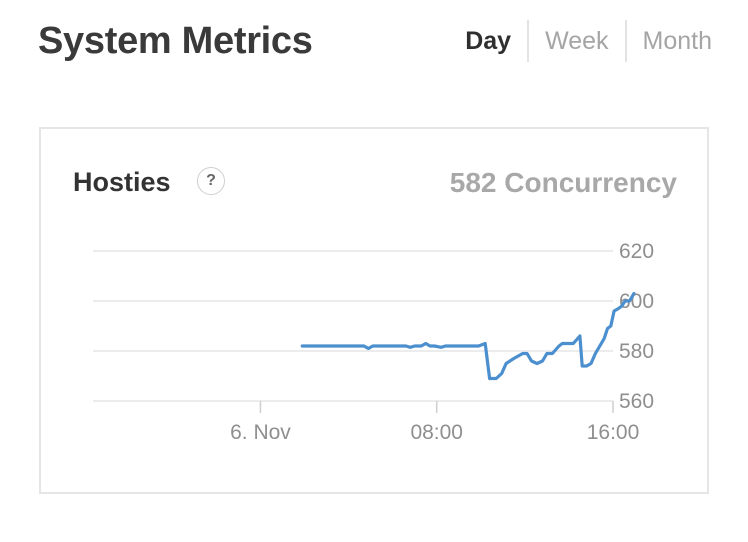  I want to click on help-icon: ?, so click(211, 181).